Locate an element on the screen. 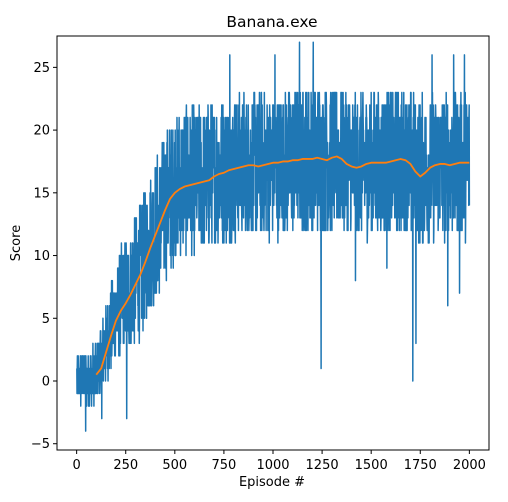  y-tick-label: 20 is located at coordinates (41, 131).